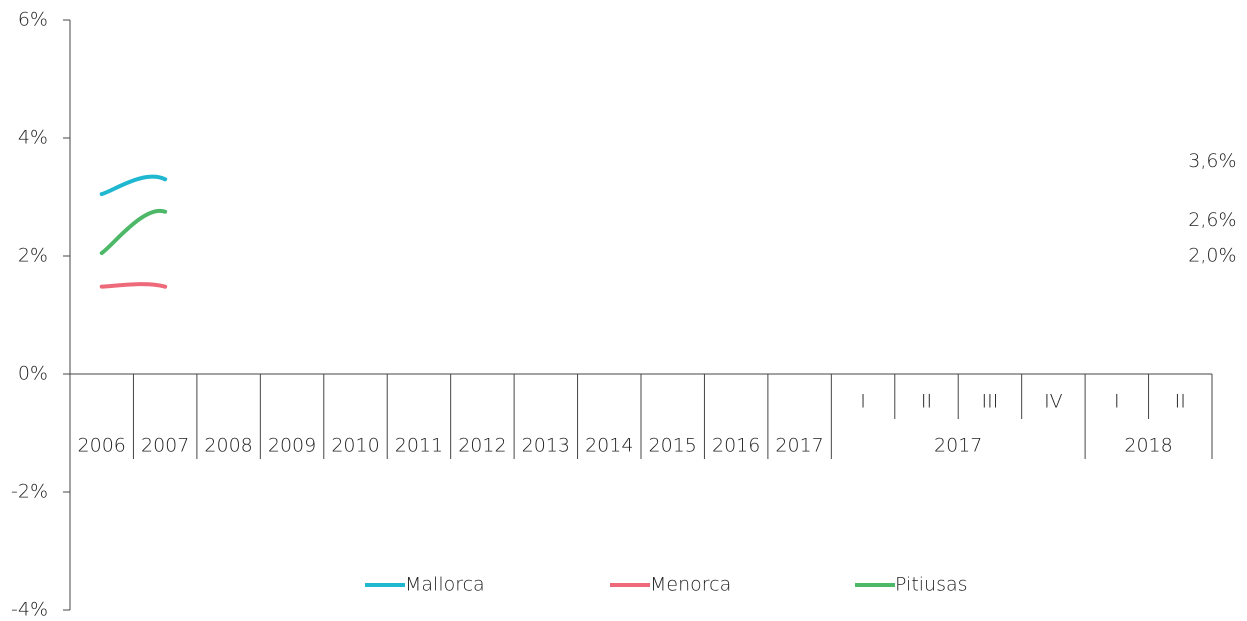 This screenshot has height=621, width=1247. What do you see at coordinates (29, 492) in the screenshot?
I see `y-tick-label: -2%` at bounding box center [29, 492].